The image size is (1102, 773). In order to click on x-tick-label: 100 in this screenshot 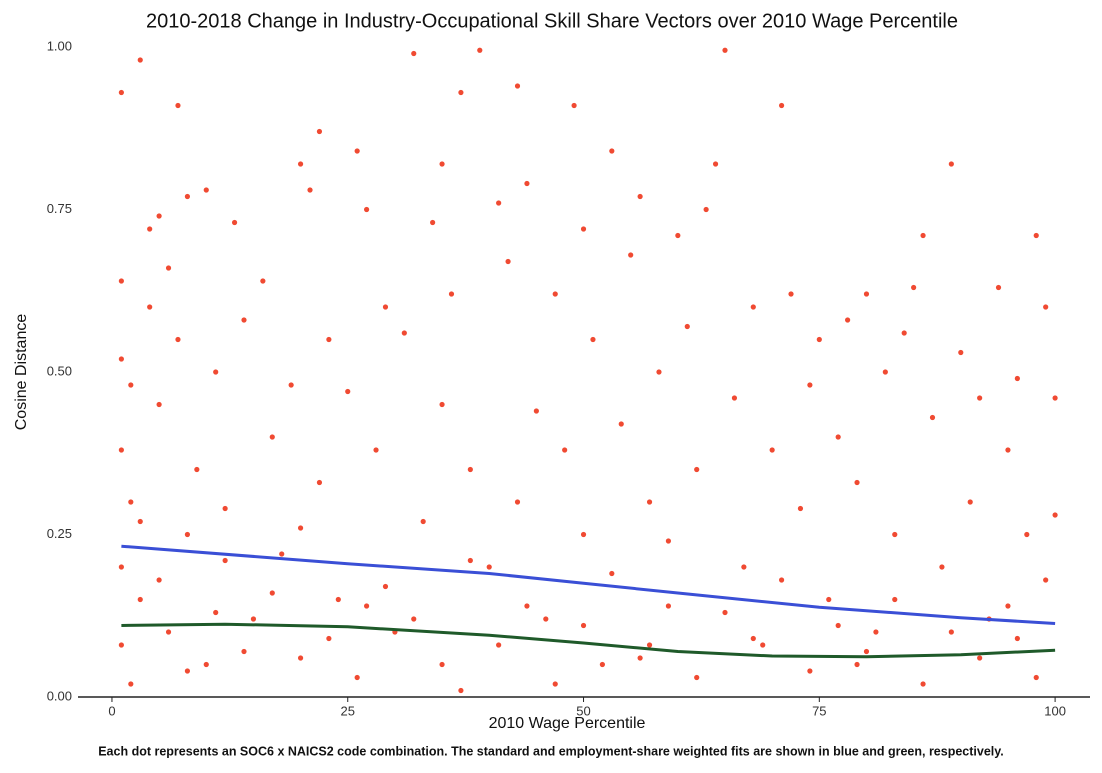, I will do `click(1055, 710)`.